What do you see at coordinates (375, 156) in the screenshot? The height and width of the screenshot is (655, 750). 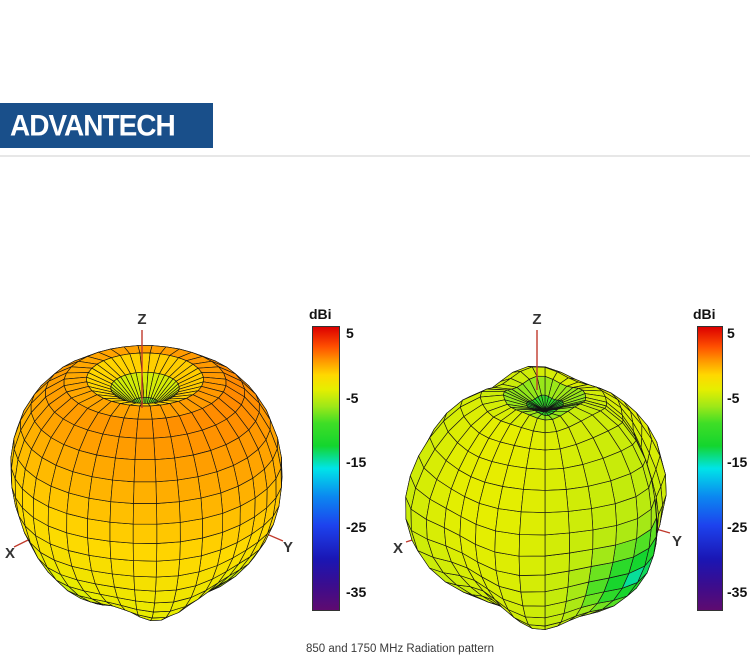 I see `header-divider` at bounding box center [375, 156].